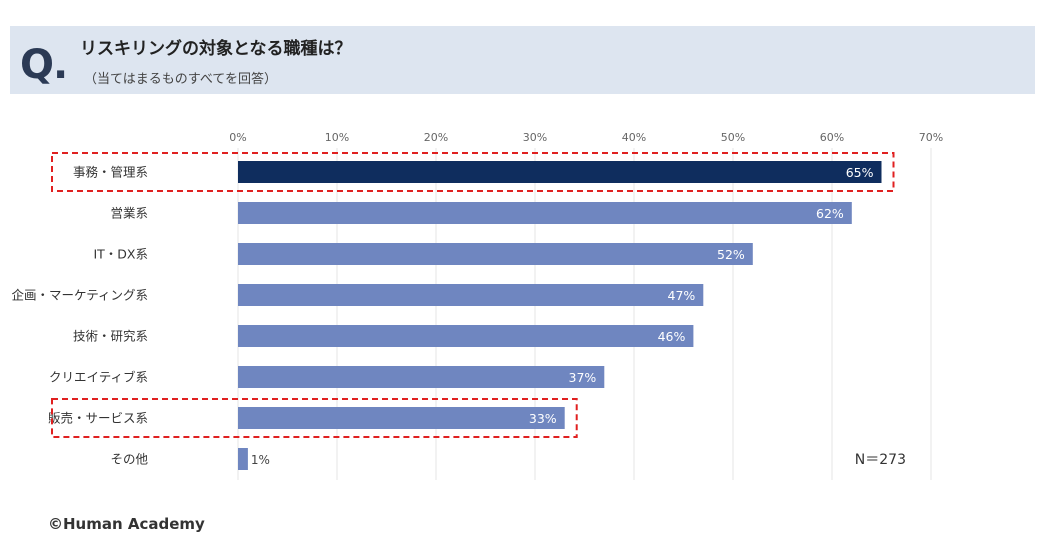 This screenshot has height=550, width=1045. I want to click on tick-label: 70%, so click(931, 137).